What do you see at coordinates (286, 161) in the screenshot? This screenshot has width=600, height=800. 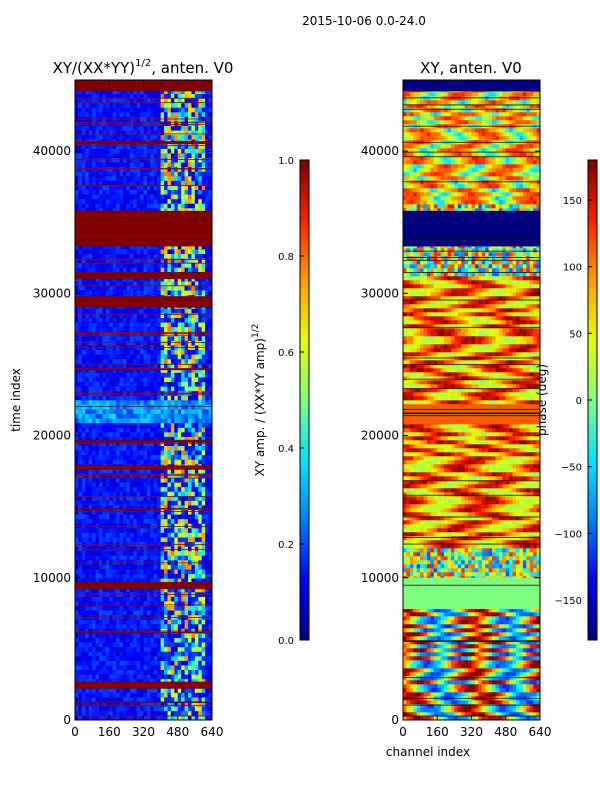 I see `colorbar-tick-label: 1.0` at bounding box center [286, 161].